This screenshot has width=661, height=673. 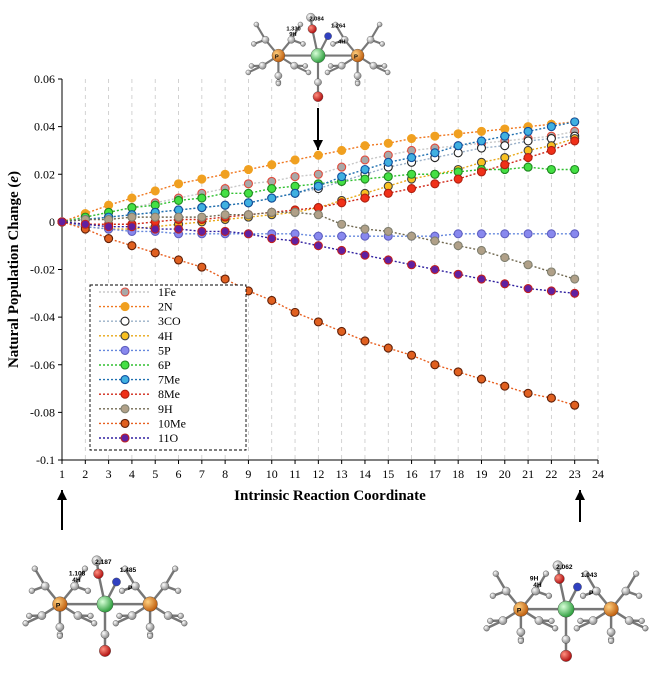 I want to click on legend-entry: 7Me, so click(x=139, y=380).